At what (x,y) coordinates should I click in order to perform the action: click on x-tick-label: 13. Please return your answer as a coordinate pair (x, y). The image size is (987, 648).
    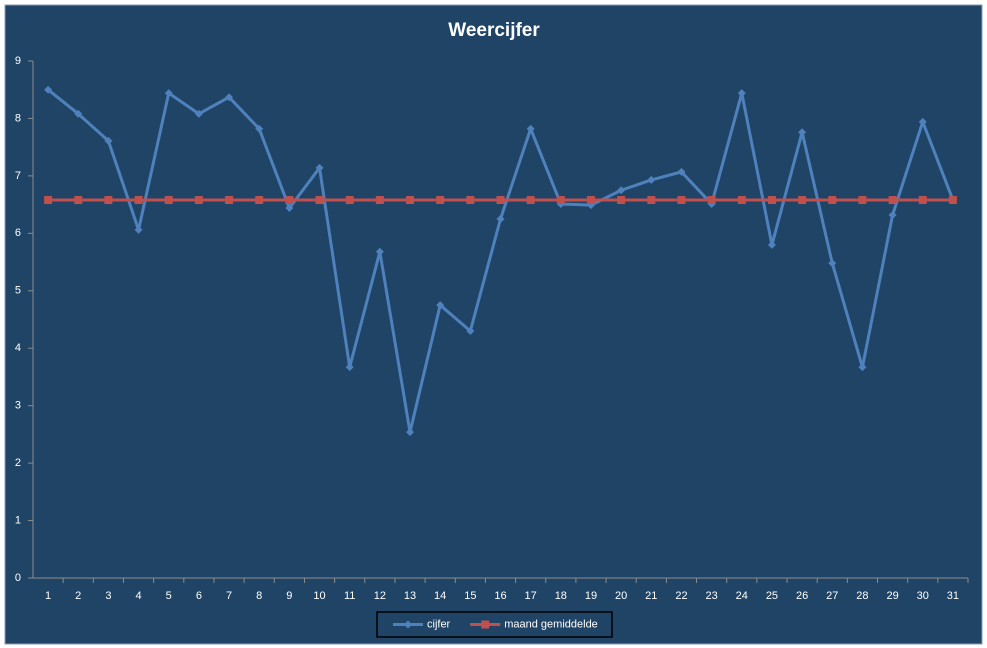
    Looking at the image, I should click on (410, 596).